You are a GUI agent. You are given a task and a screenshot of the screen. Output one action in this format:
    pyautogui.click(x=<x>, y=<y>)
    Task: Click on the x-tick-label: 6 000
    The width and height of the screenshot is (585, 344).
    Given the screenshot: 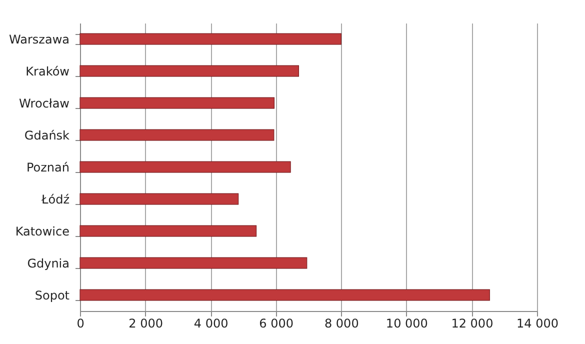 What is the action you would take?
    pyautogui.click(x=276, y=323)
    